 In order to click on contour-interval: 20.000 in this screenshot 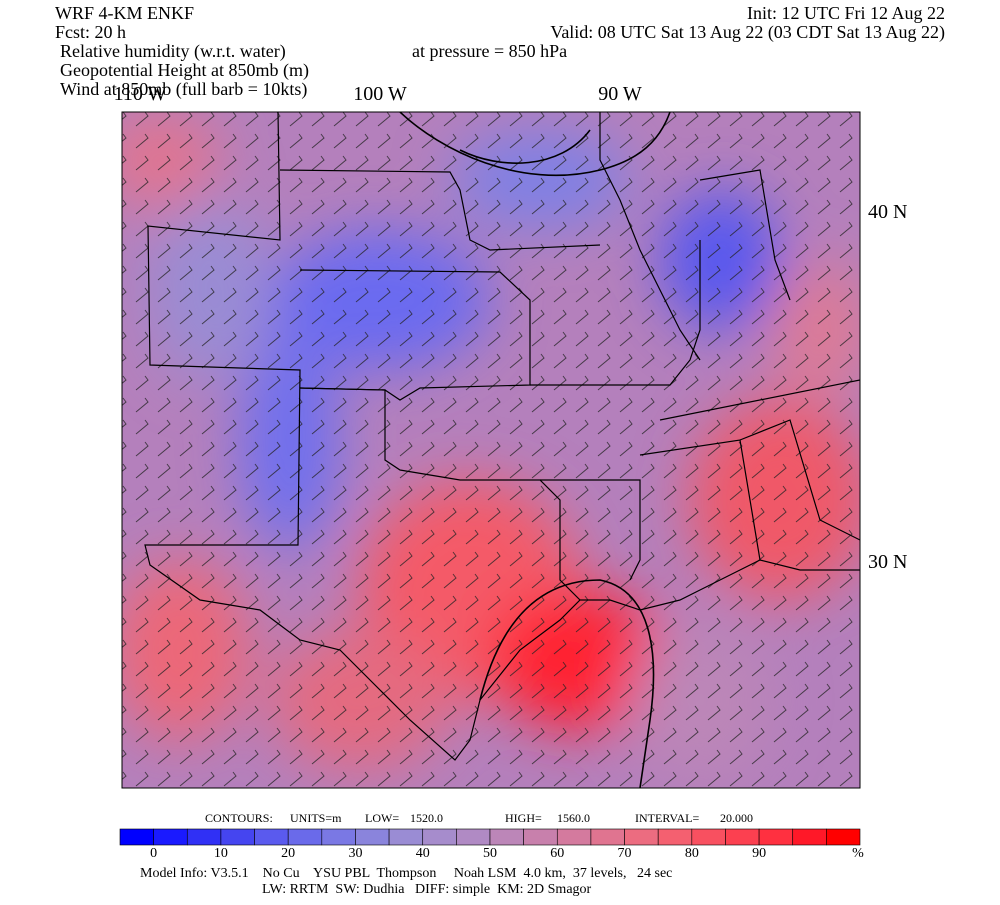, I will do `click(736, 818)`.